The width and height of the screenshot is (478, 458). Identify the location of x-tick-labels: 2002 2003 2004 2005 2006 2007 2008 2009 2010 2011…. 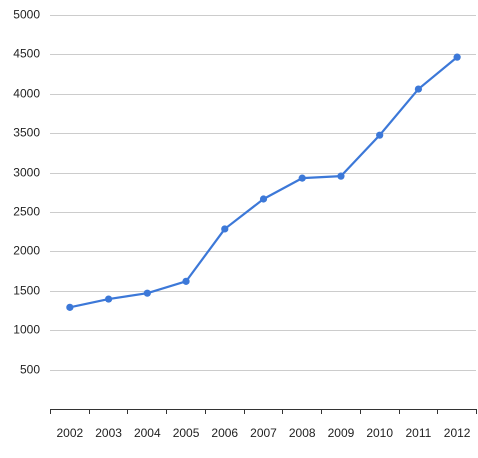
(264, 433).